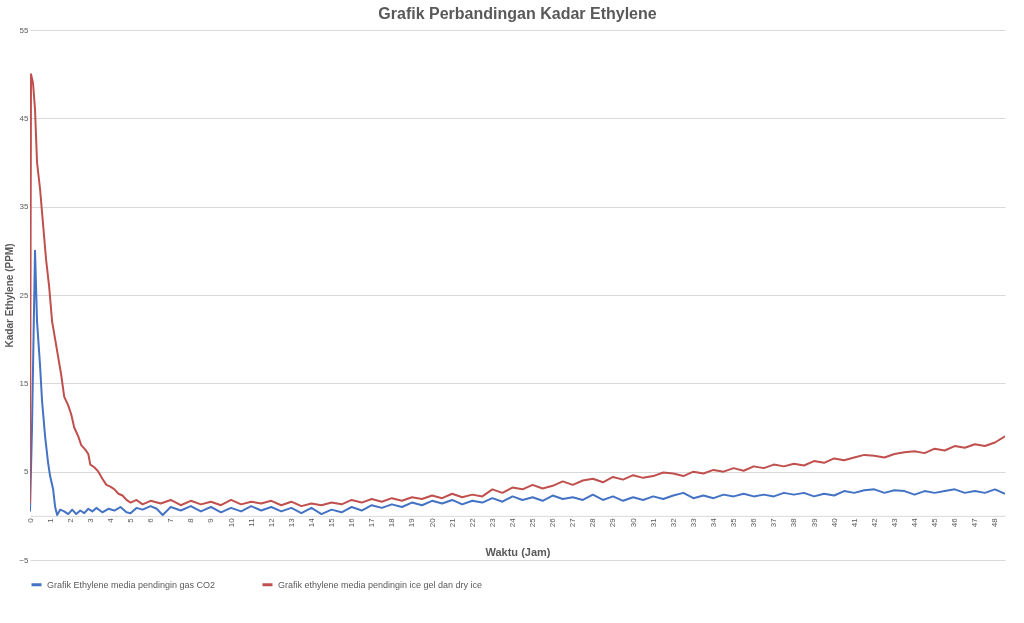 Image resolution: width=1024 pixels, height=623 pixels. Describe the element at coordinates (452, 522) in the screenshot. I see `x-tick-label: 21` at that location.